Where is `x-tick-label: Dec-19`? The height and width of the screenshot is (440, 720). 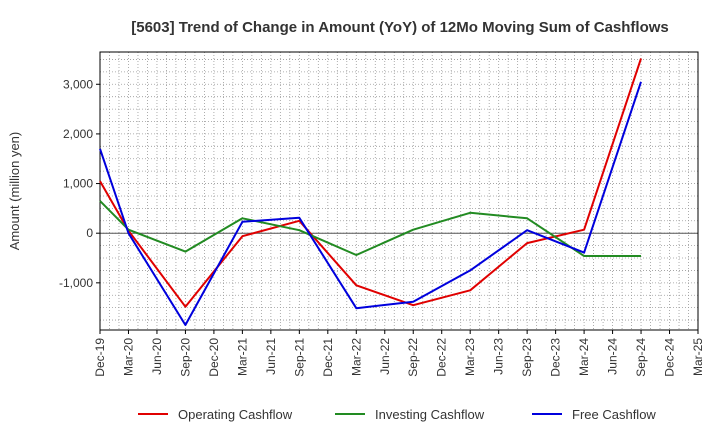 x-tick-label: Dec-19 is located at coordinates (100, 357).